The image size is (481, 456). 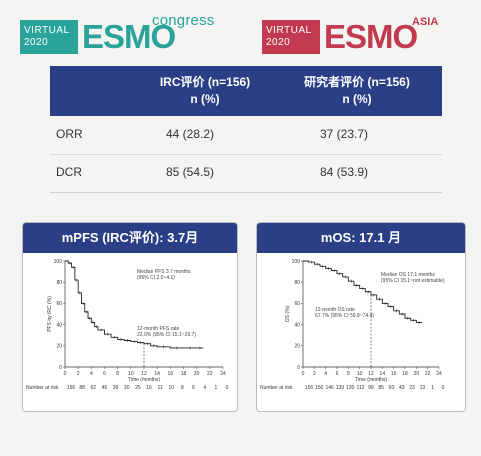 I want to click on median-annotation-line1: Median OS 17.1 months, so click(x=408, y=275).